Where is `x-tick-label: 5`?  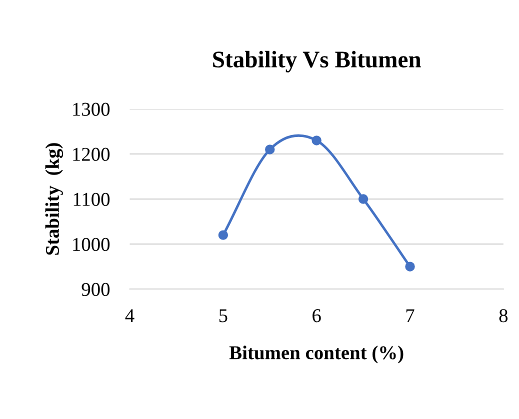 x-tick-label: 5 is located at coordinates (223, 315).